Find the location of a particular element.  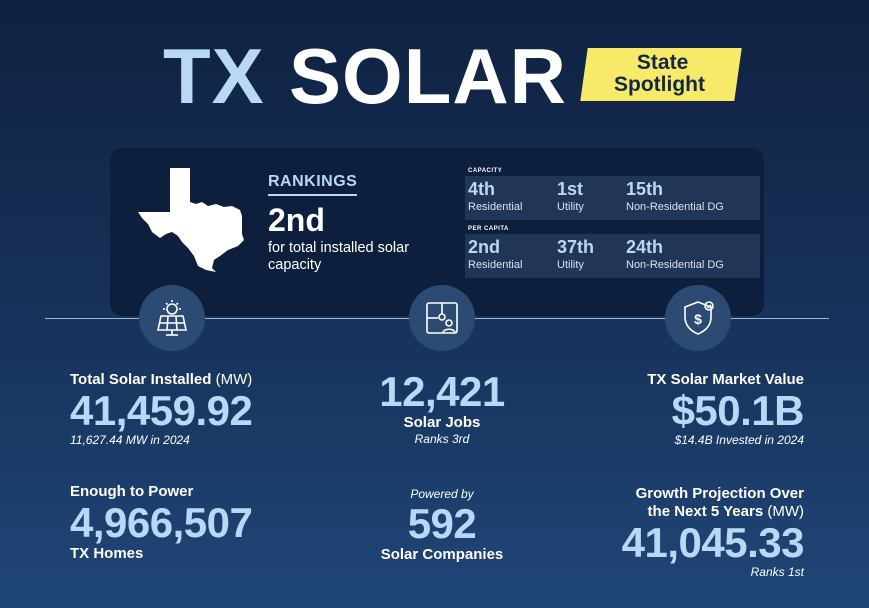

stat-label: Total Solar Installed (MW) is located at coordinates (161, 380).